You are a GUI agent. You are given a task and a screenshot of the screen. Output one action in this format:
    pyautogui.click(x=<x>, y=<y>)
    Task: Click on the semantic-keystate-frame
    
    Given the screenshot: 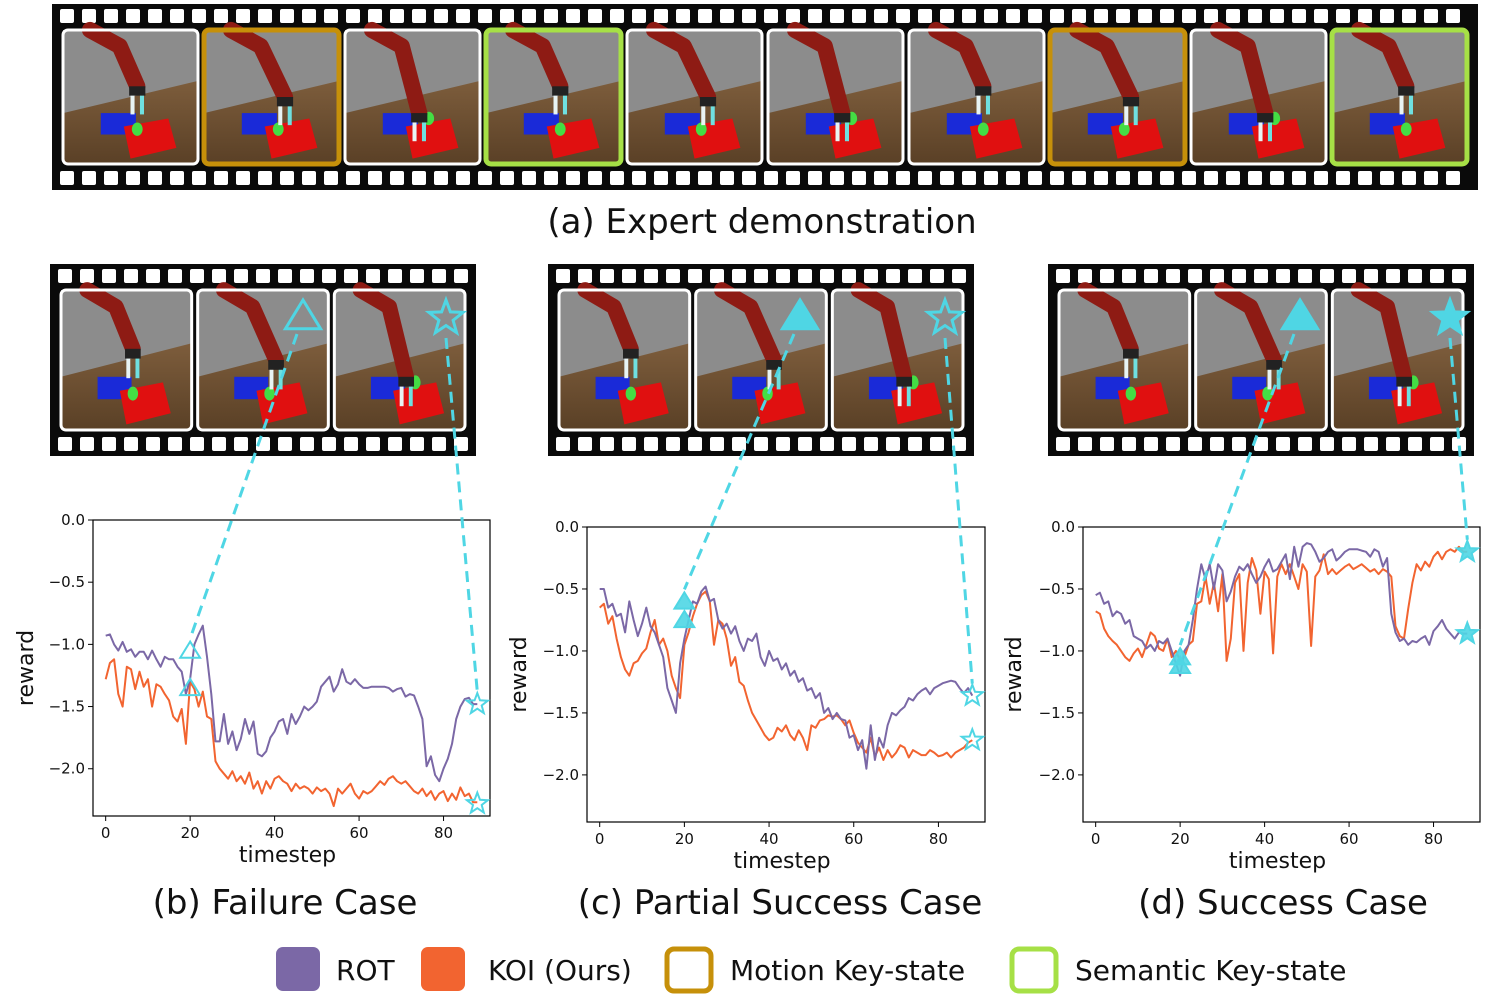 What is the action you would take?
    pyautogui.click(x=553, y=97)
    